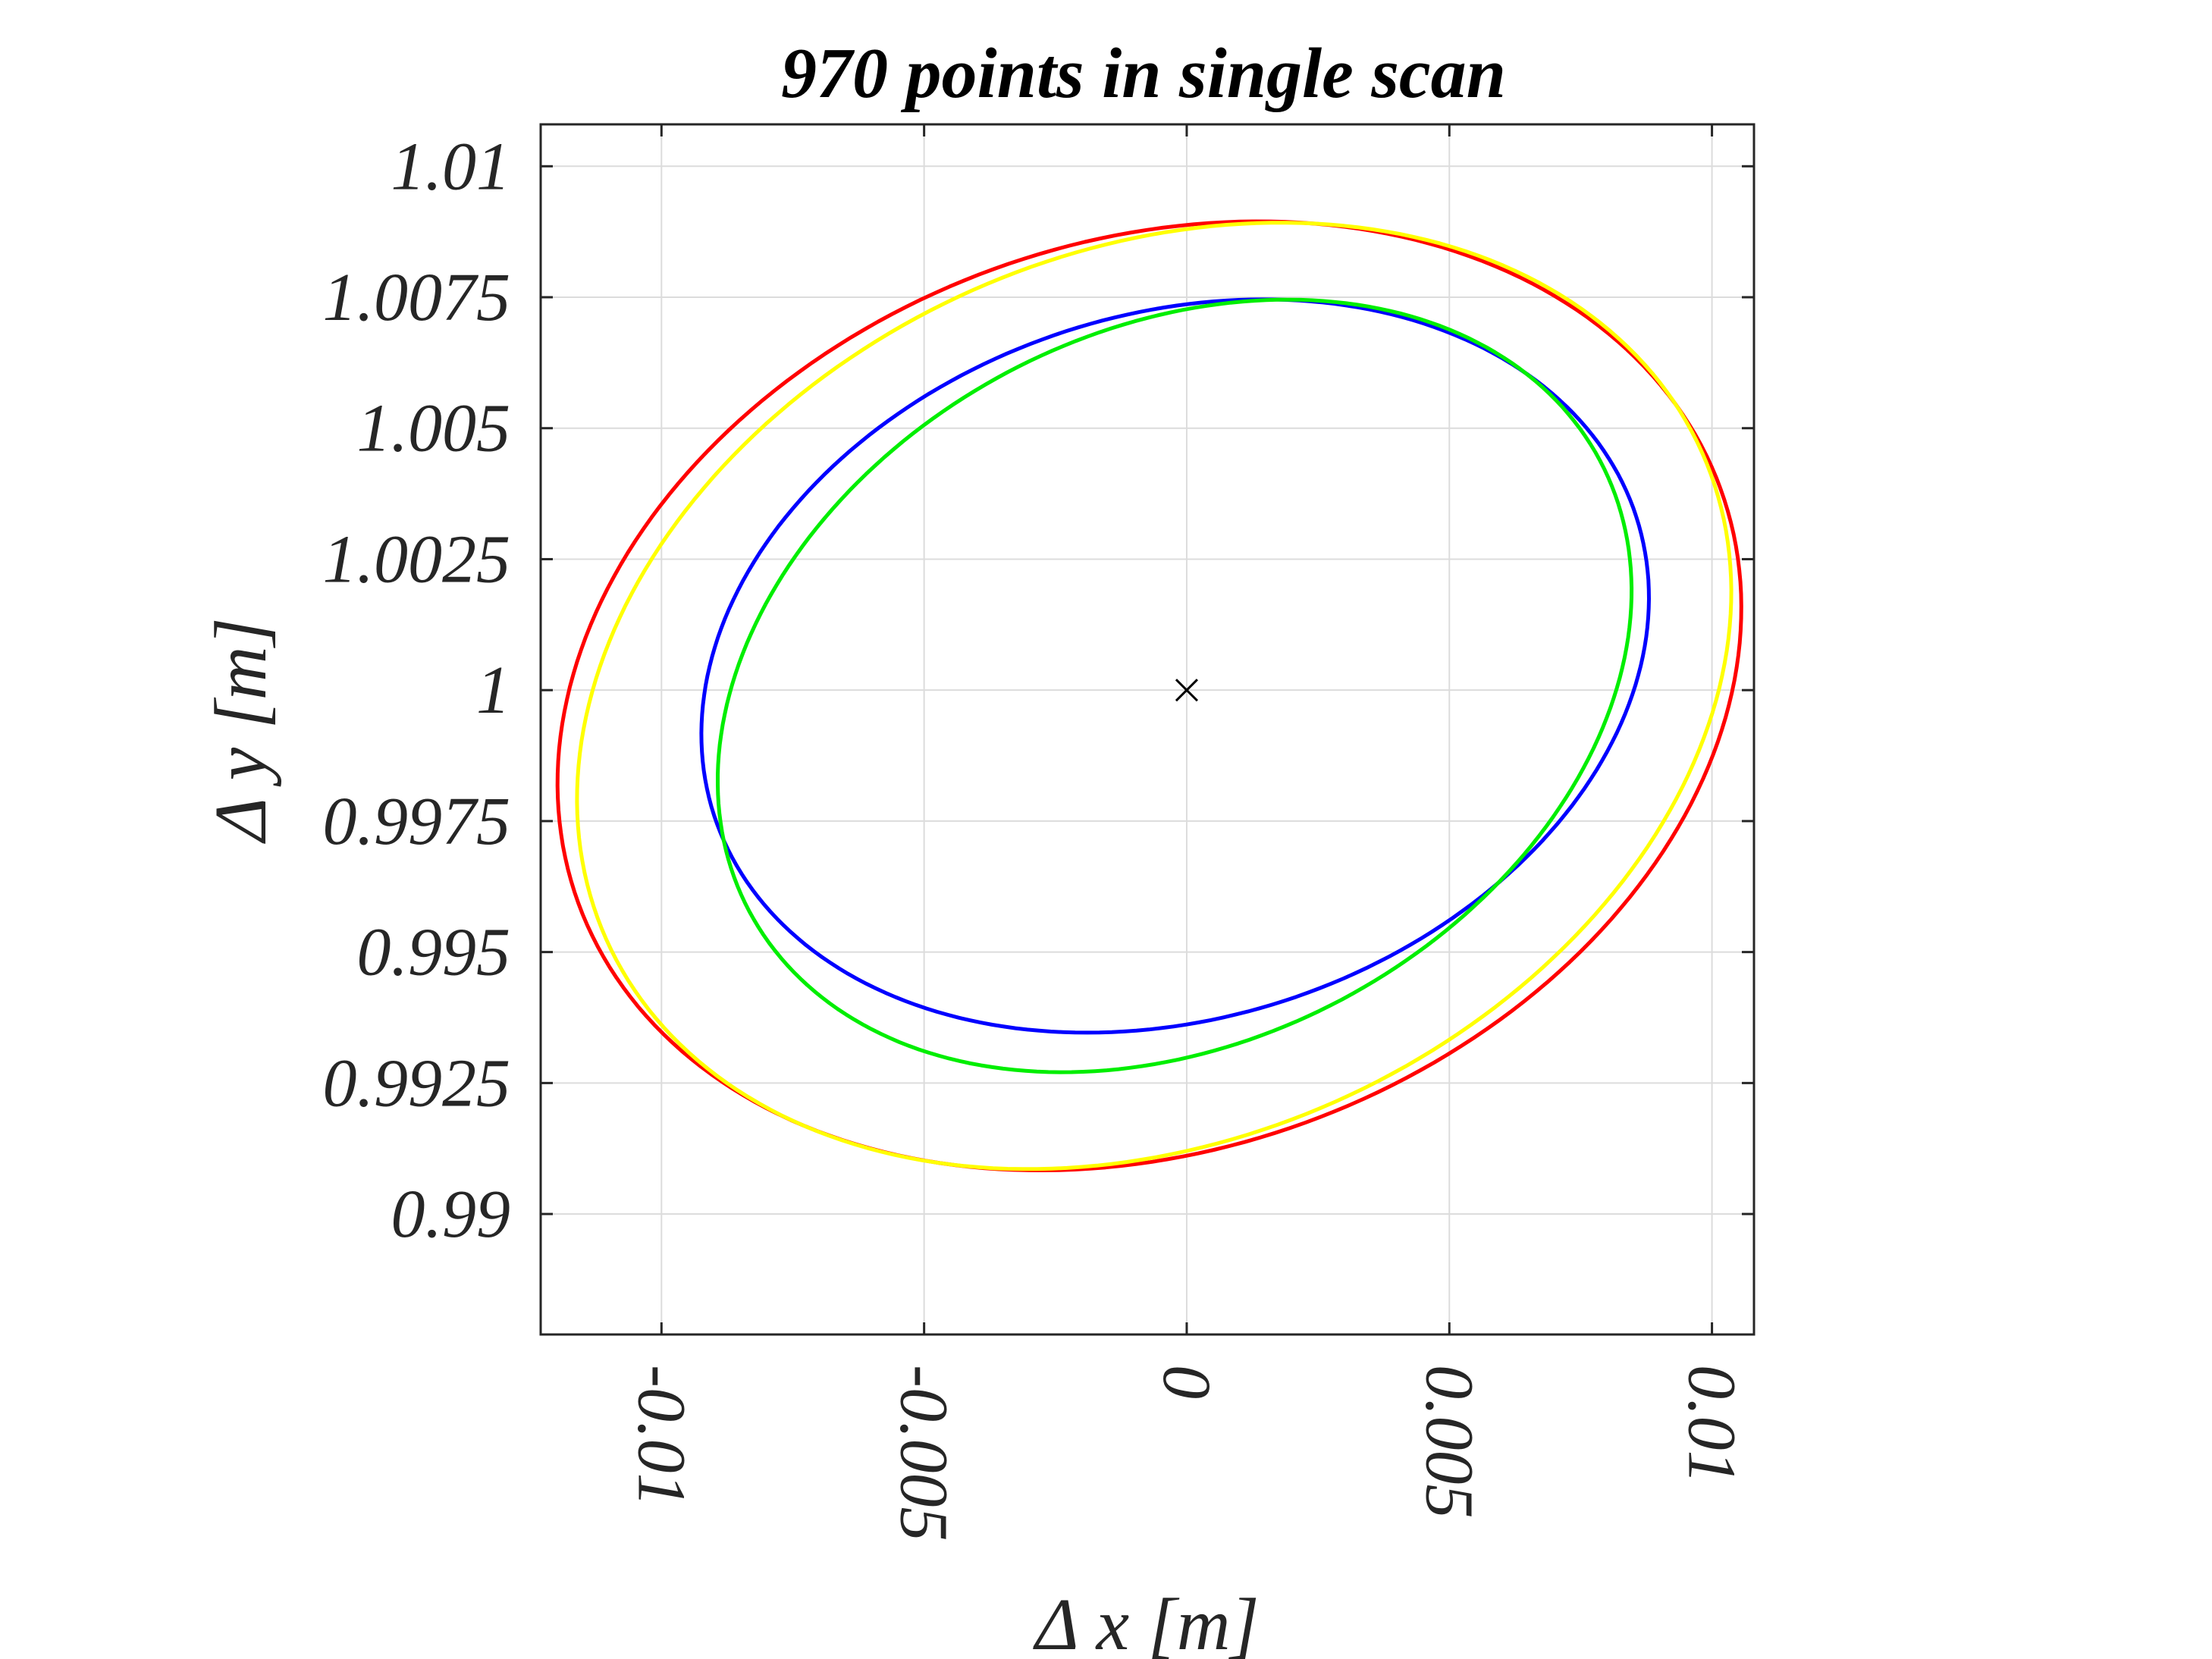 Image resolution: width=2212 pixels, height=1659 pixels. Describe the element at coordinates (434, 429) in the screenshot. I see `y-tick-label: 1.005` at that location.